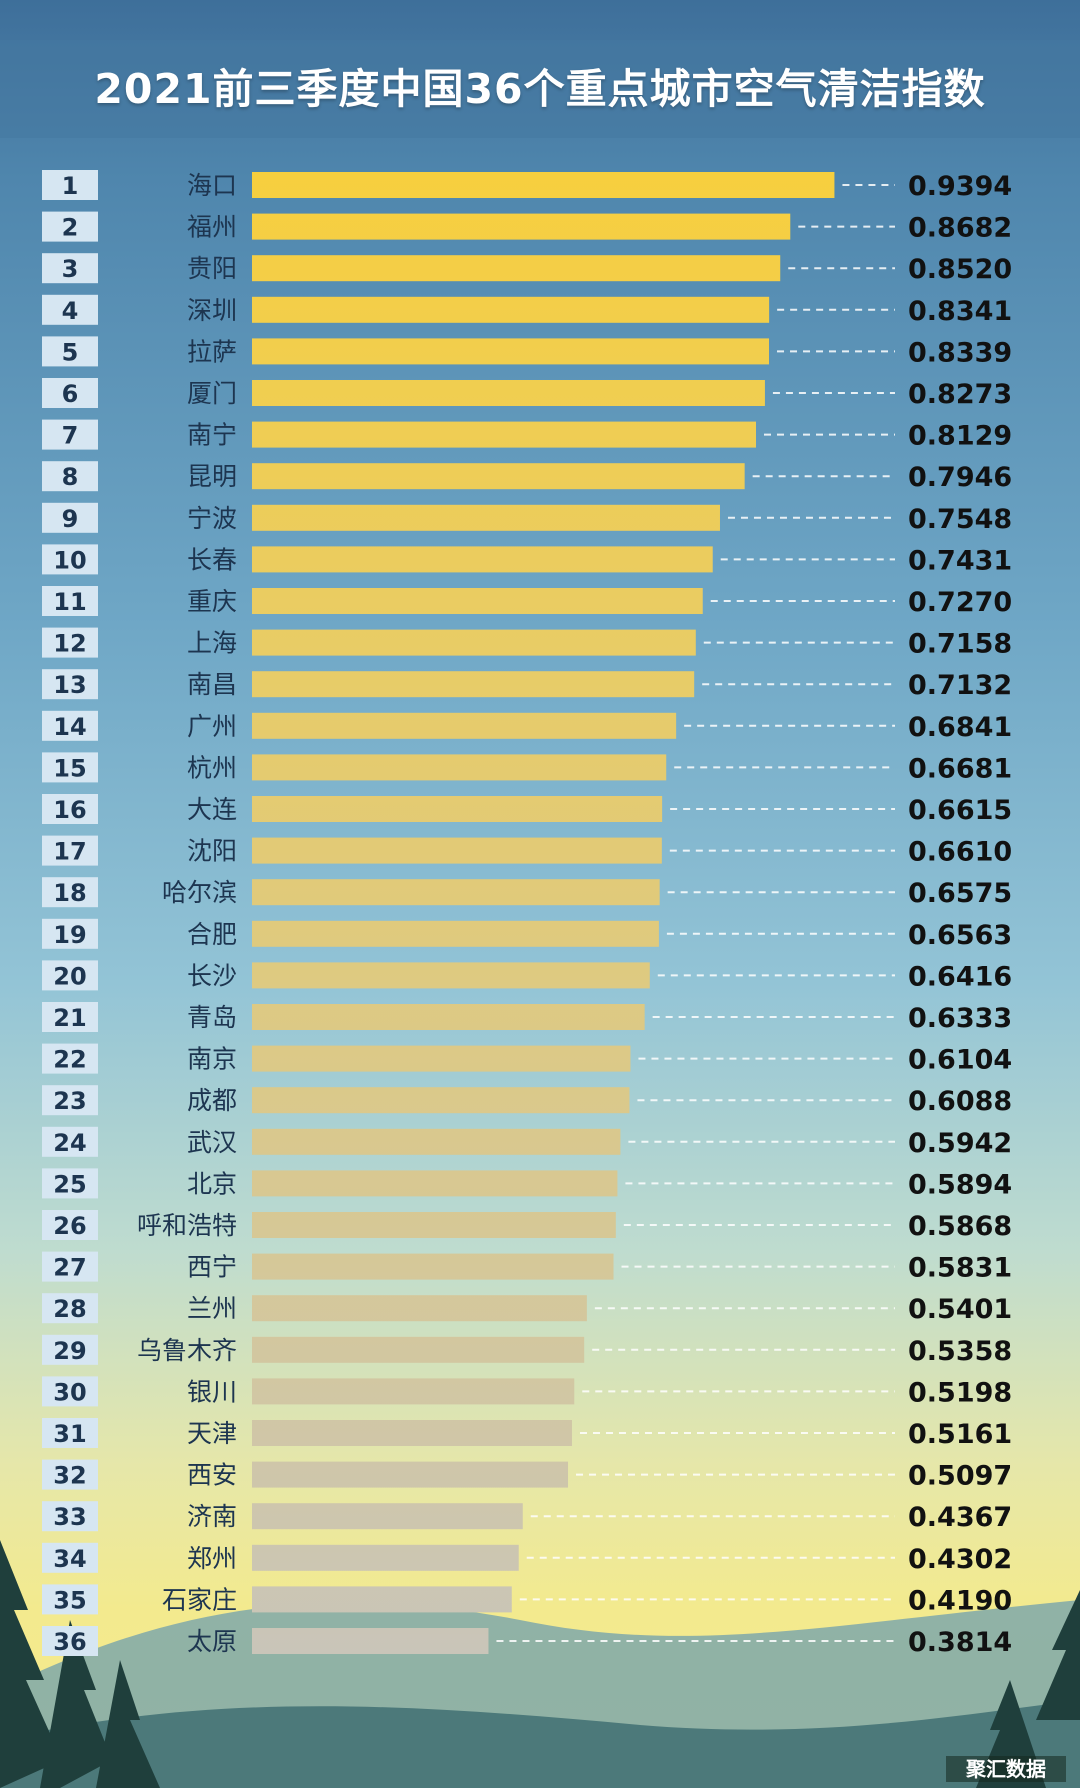  What do you see at coordinates (212, 476) in the screenshot?
I see `city-label: 昆明` at bounding box center [212, 476].